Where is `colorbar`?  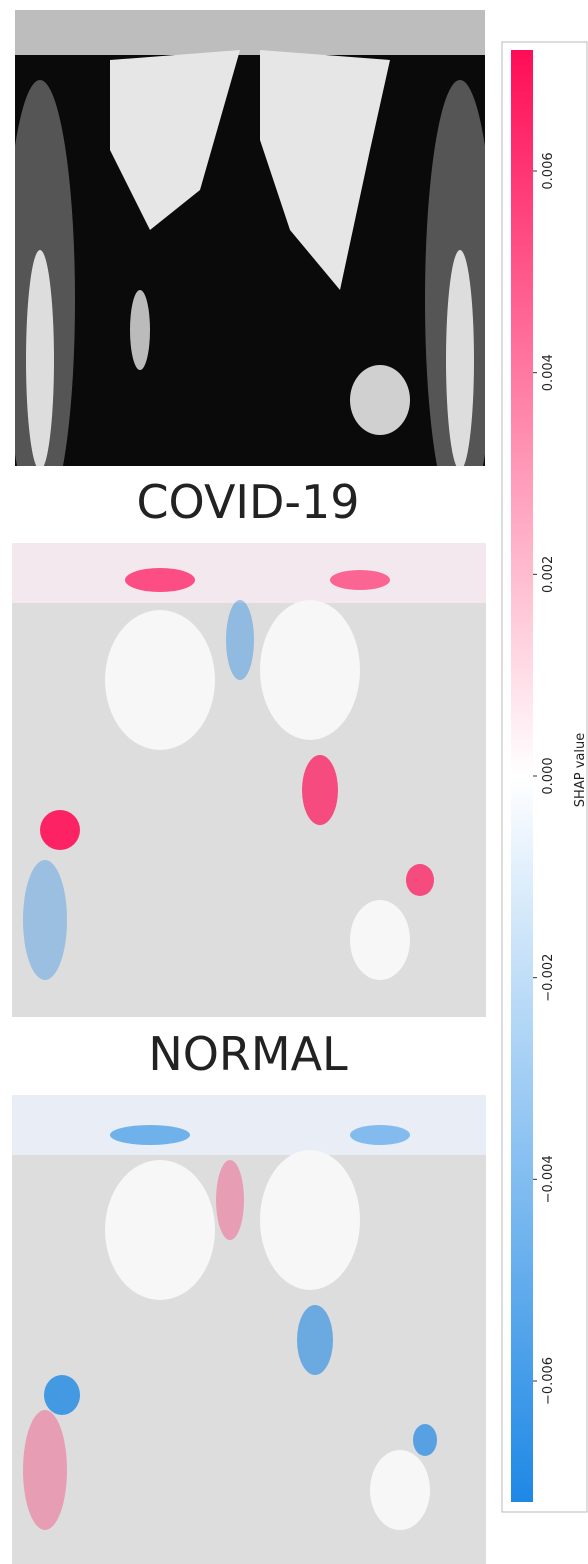 colorbar is located at coordinates (522, 776).